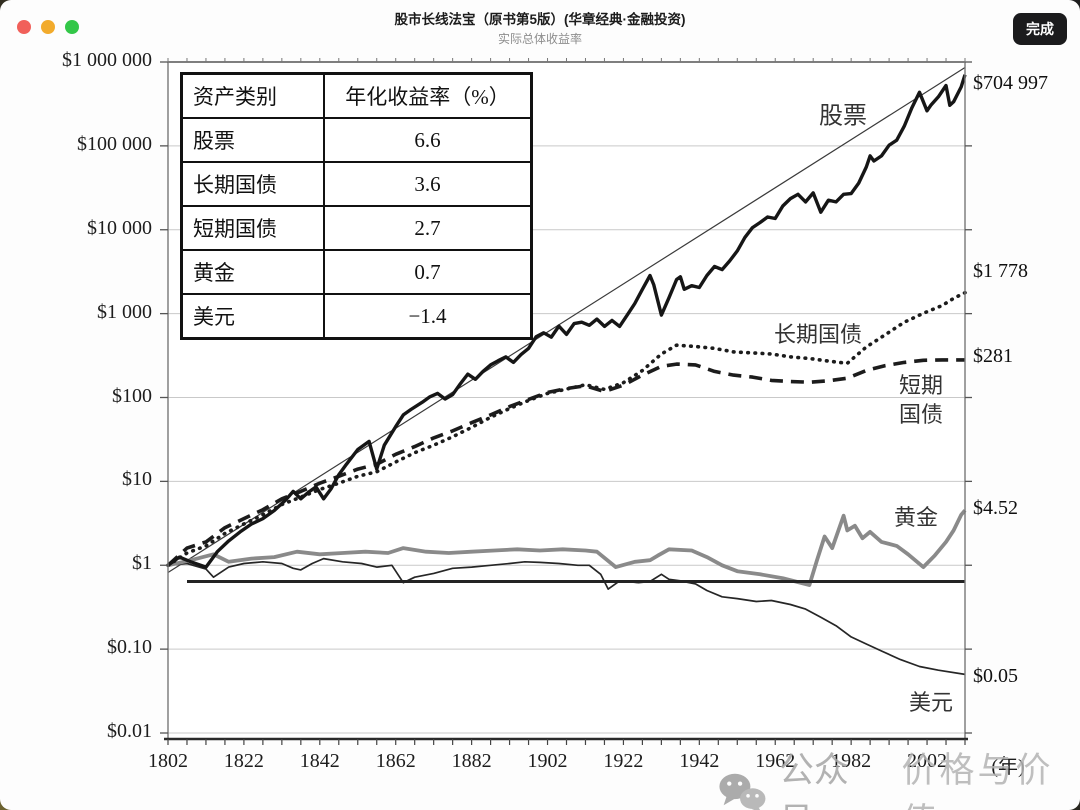  I want to click on done-button: 完成, so click(1040, 29).